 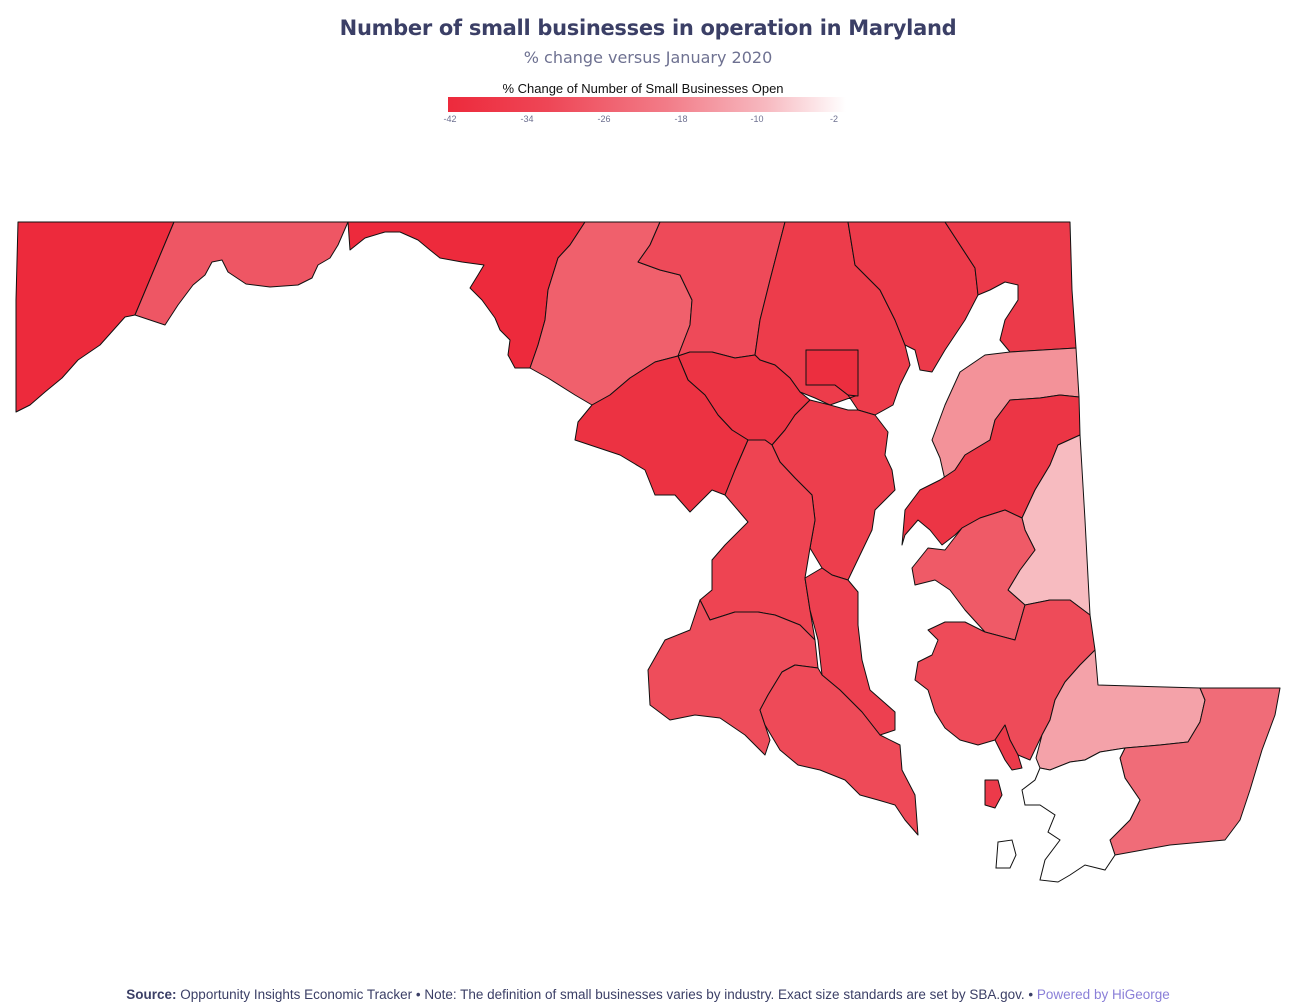 What do you see at coordinates (832, 373) in the screenshot?
I see `county-baltimore-city` at bounding box center [832, 373].